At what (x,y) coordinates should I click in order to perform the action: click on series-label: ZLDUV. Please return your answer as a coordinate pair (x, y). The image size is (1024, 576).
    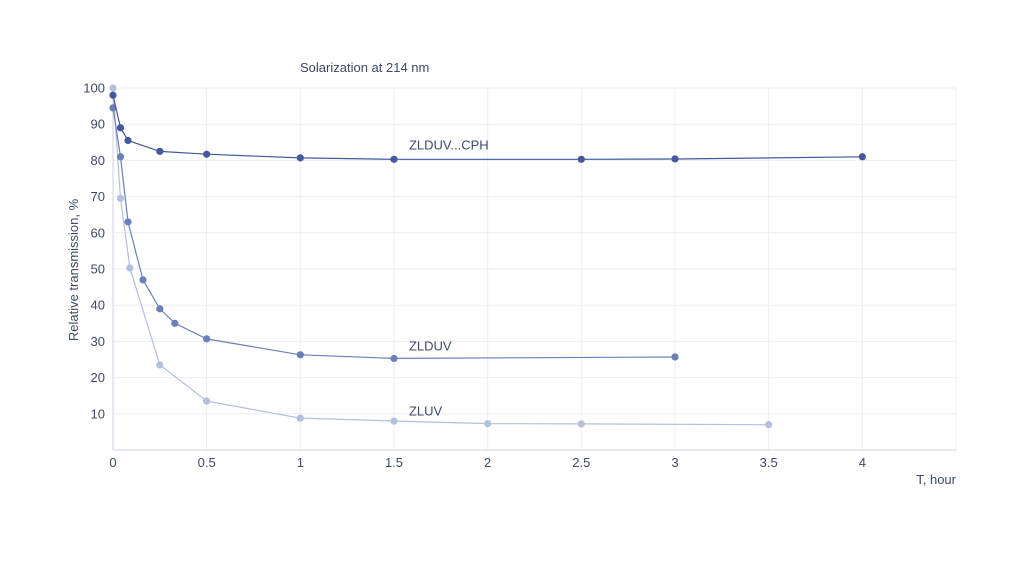
    Looking at the image, I should click on (430, 345).